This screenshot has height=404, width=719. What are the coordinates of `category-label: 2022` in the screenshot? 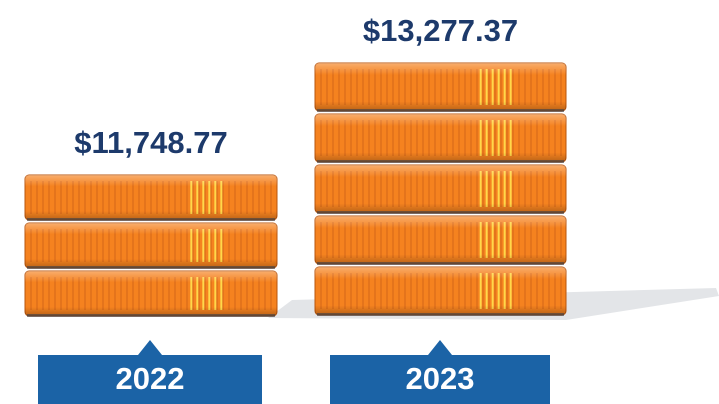 It's located at (150, 378).